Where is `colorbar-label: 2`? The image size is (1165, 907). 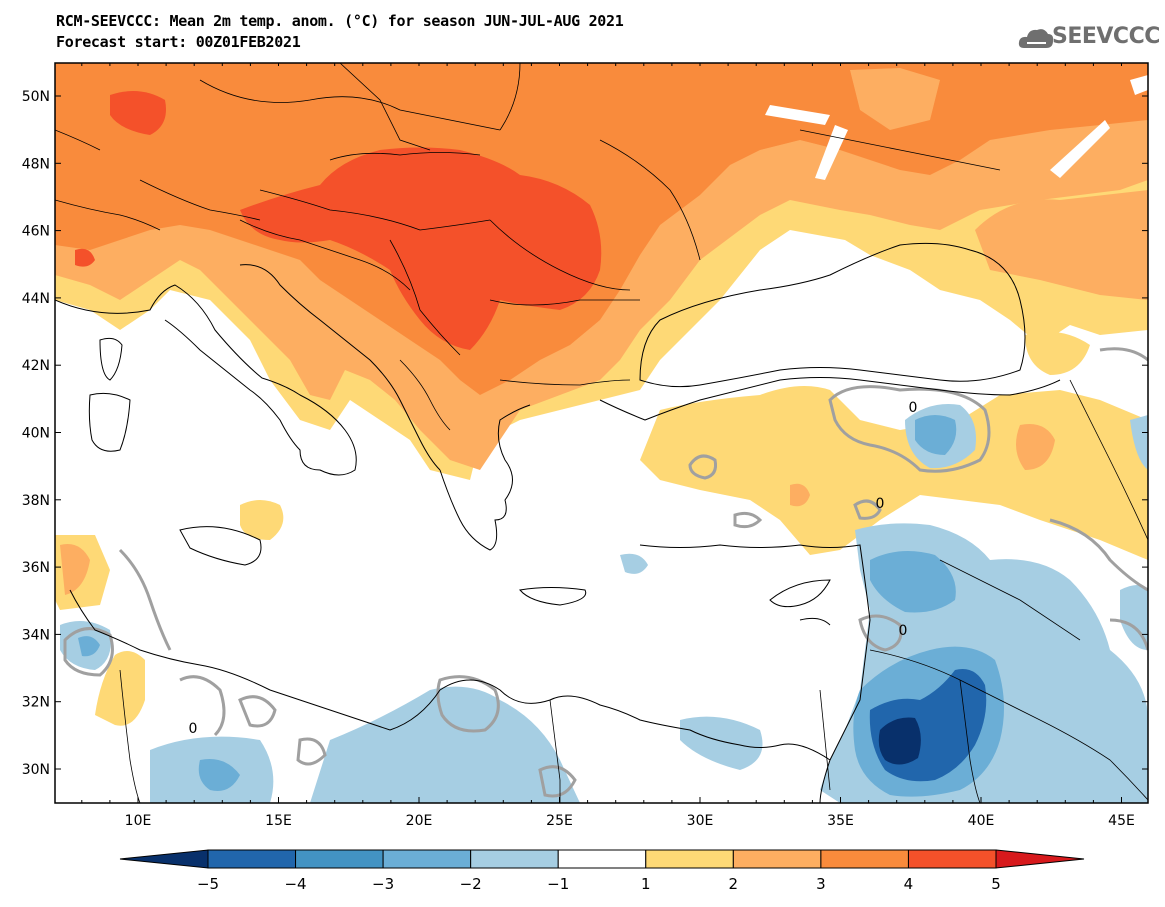 colorbar-label: 2 is located at coordinates (734, 884).